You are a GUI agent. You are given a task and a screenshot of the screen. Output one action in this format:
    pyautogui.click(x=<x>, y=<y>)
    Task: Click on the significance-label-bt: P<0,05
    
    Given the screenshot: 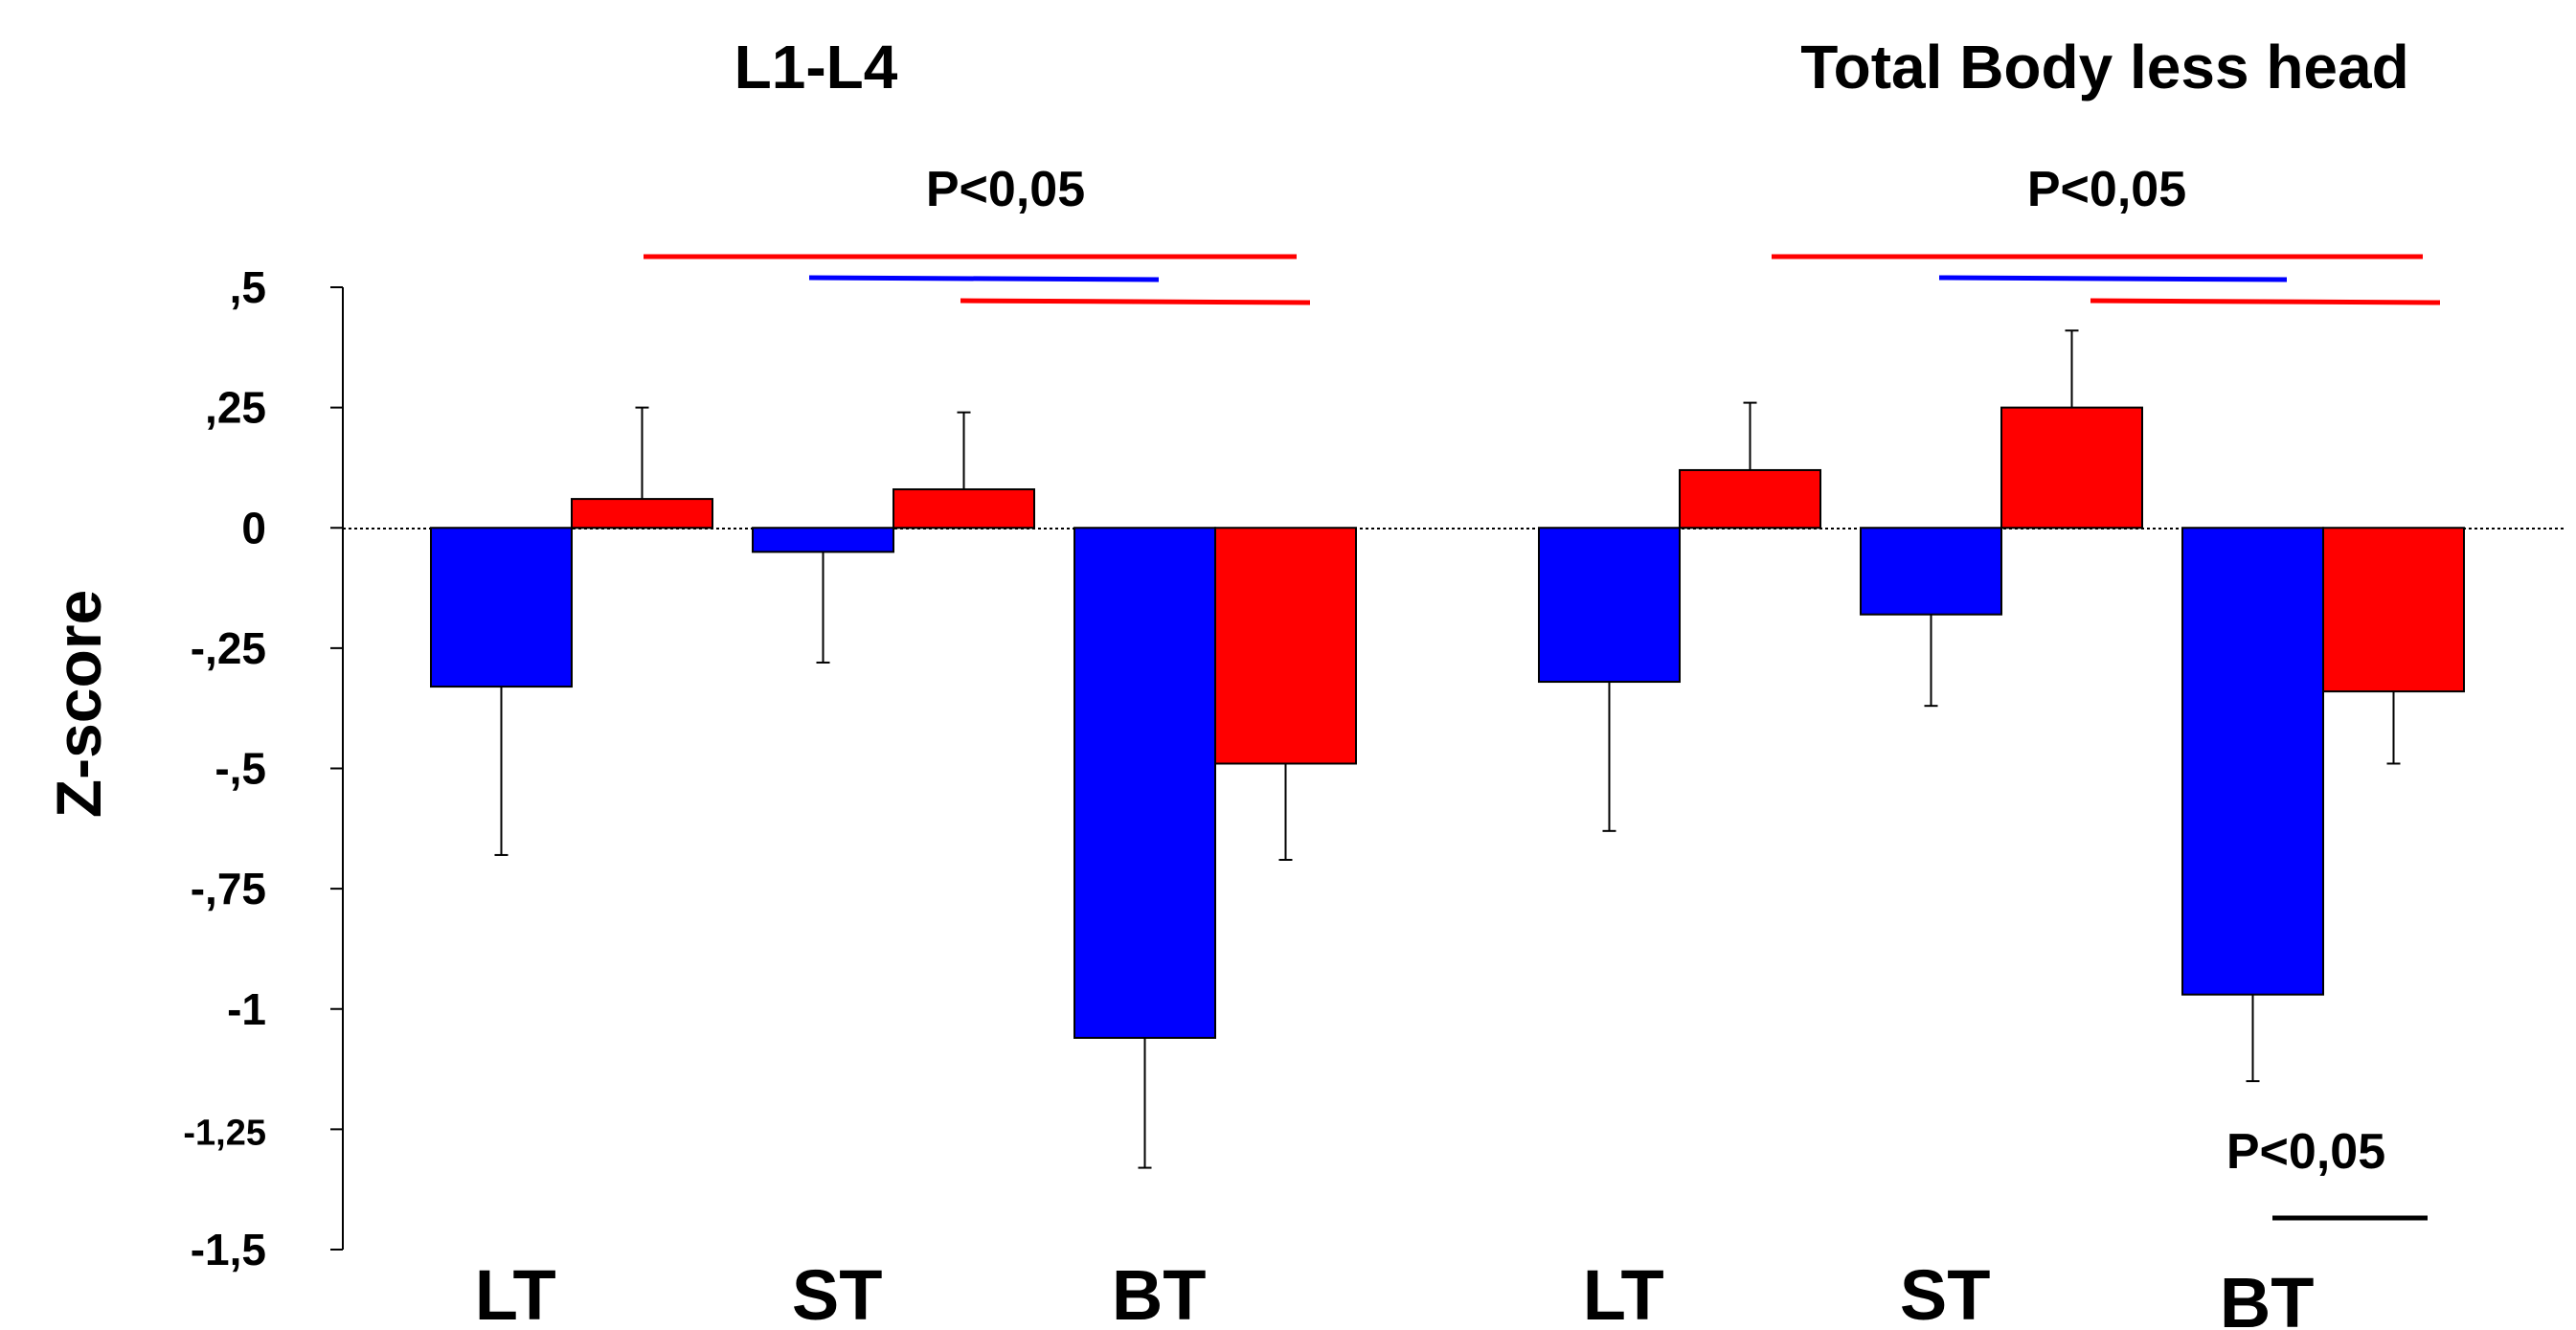 What is the action you would take?
    pyautogui.click(x=2305, y=1152)
    